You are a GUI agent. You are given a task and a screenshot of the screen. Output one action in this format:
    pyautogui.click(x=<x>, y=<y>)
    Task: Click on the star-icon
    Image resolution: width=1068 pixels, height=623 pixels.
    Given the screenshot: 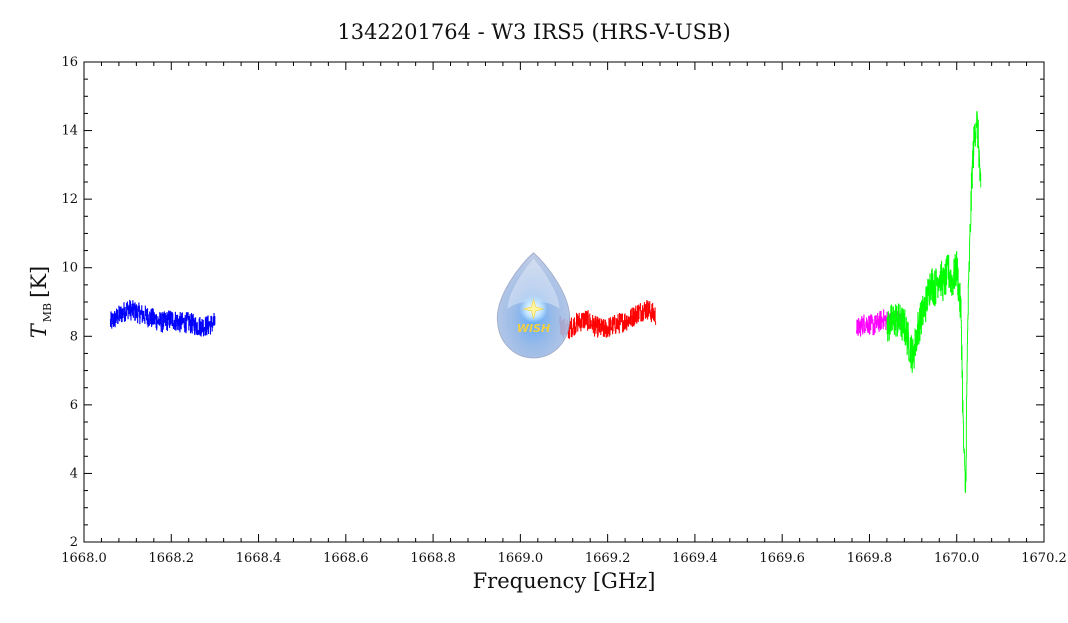 What is the action you would take?
    pyautogui.click(x=533, y=308)
    